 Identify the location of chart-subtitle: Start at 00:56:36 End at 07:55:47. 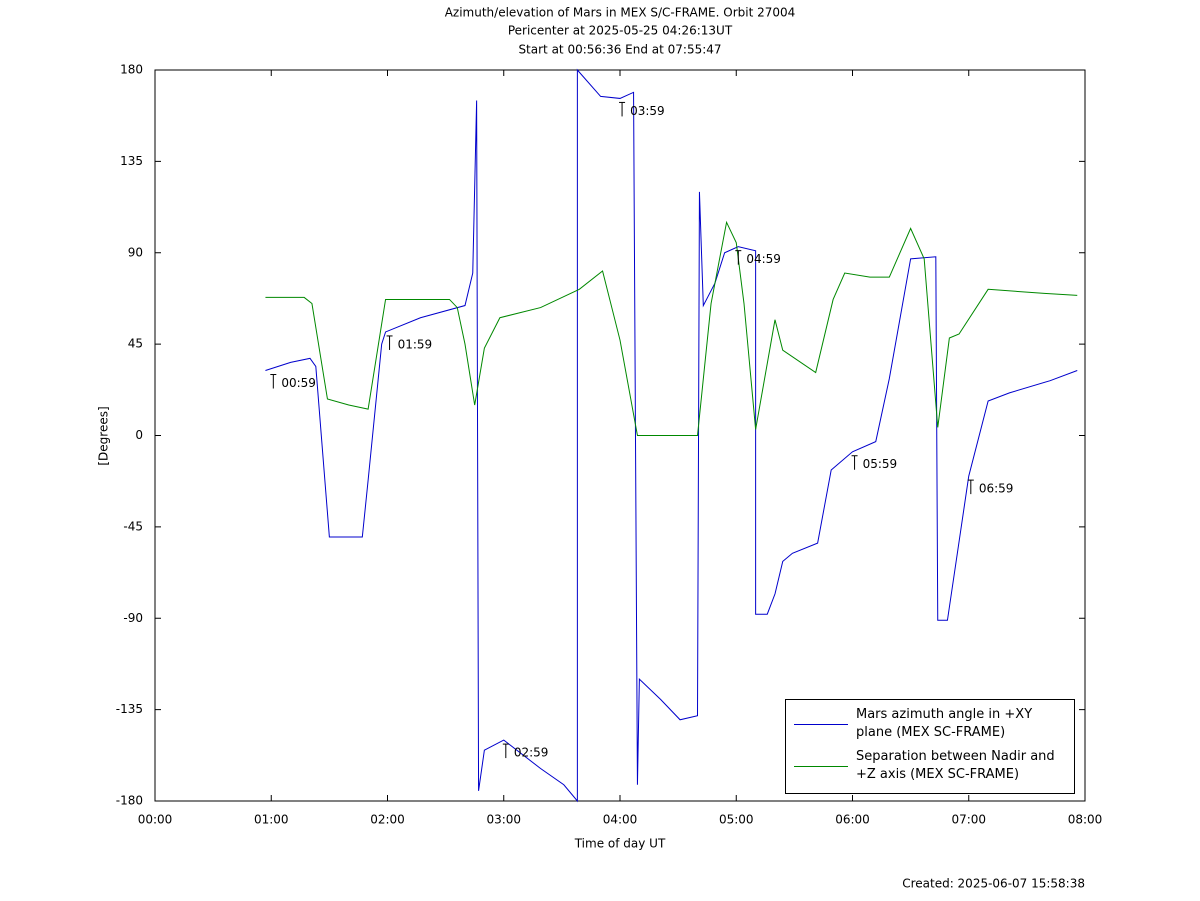
(619, 50).